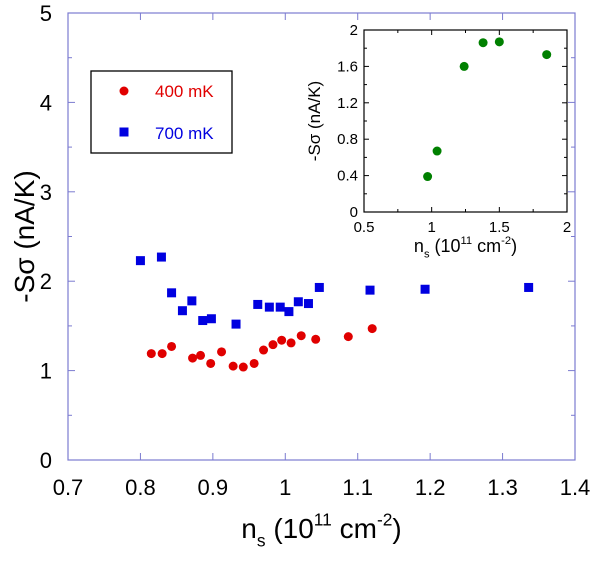  Describe the element at coordinates (347, 66) in the screenshot. I see `inset-y-tick-label: 1.6` at that location.